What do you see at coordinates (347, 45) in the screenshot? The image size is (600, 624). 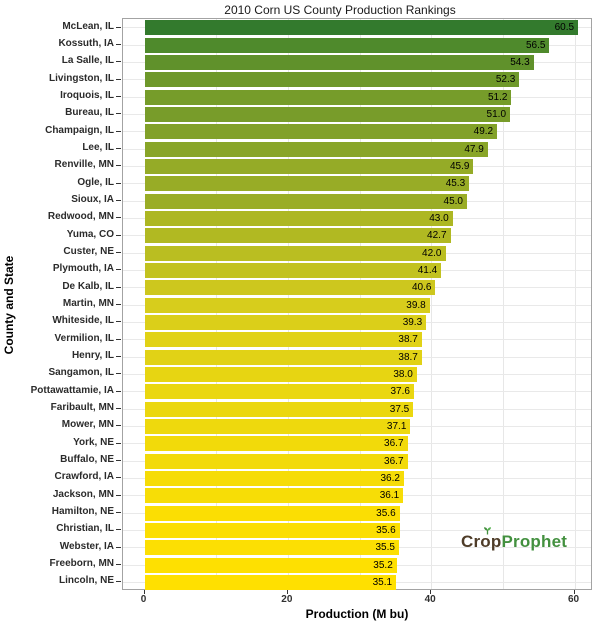 I see `bar: 56.5` at bounding box center [347, 45].